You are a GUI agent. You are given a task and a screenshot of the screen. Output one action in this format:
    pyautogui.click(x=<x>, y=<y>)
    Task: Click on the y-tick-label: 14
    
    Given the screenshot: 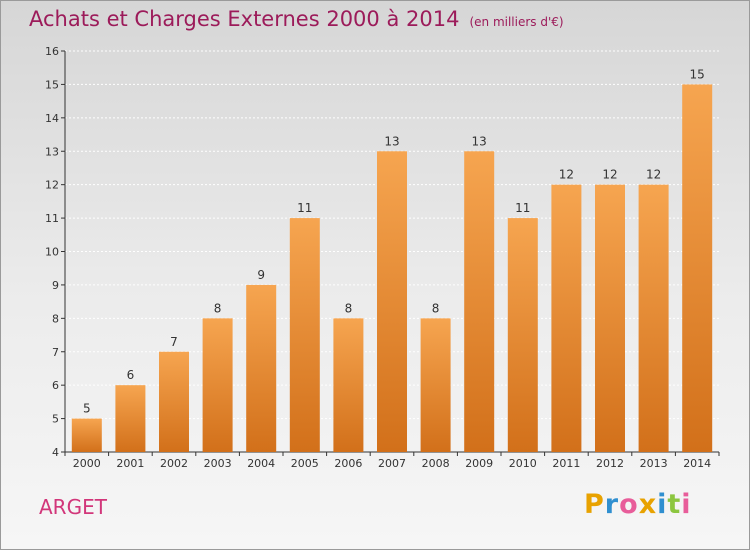 What is the action you would take?
    pyautogui.click(x=52, y=118)
    